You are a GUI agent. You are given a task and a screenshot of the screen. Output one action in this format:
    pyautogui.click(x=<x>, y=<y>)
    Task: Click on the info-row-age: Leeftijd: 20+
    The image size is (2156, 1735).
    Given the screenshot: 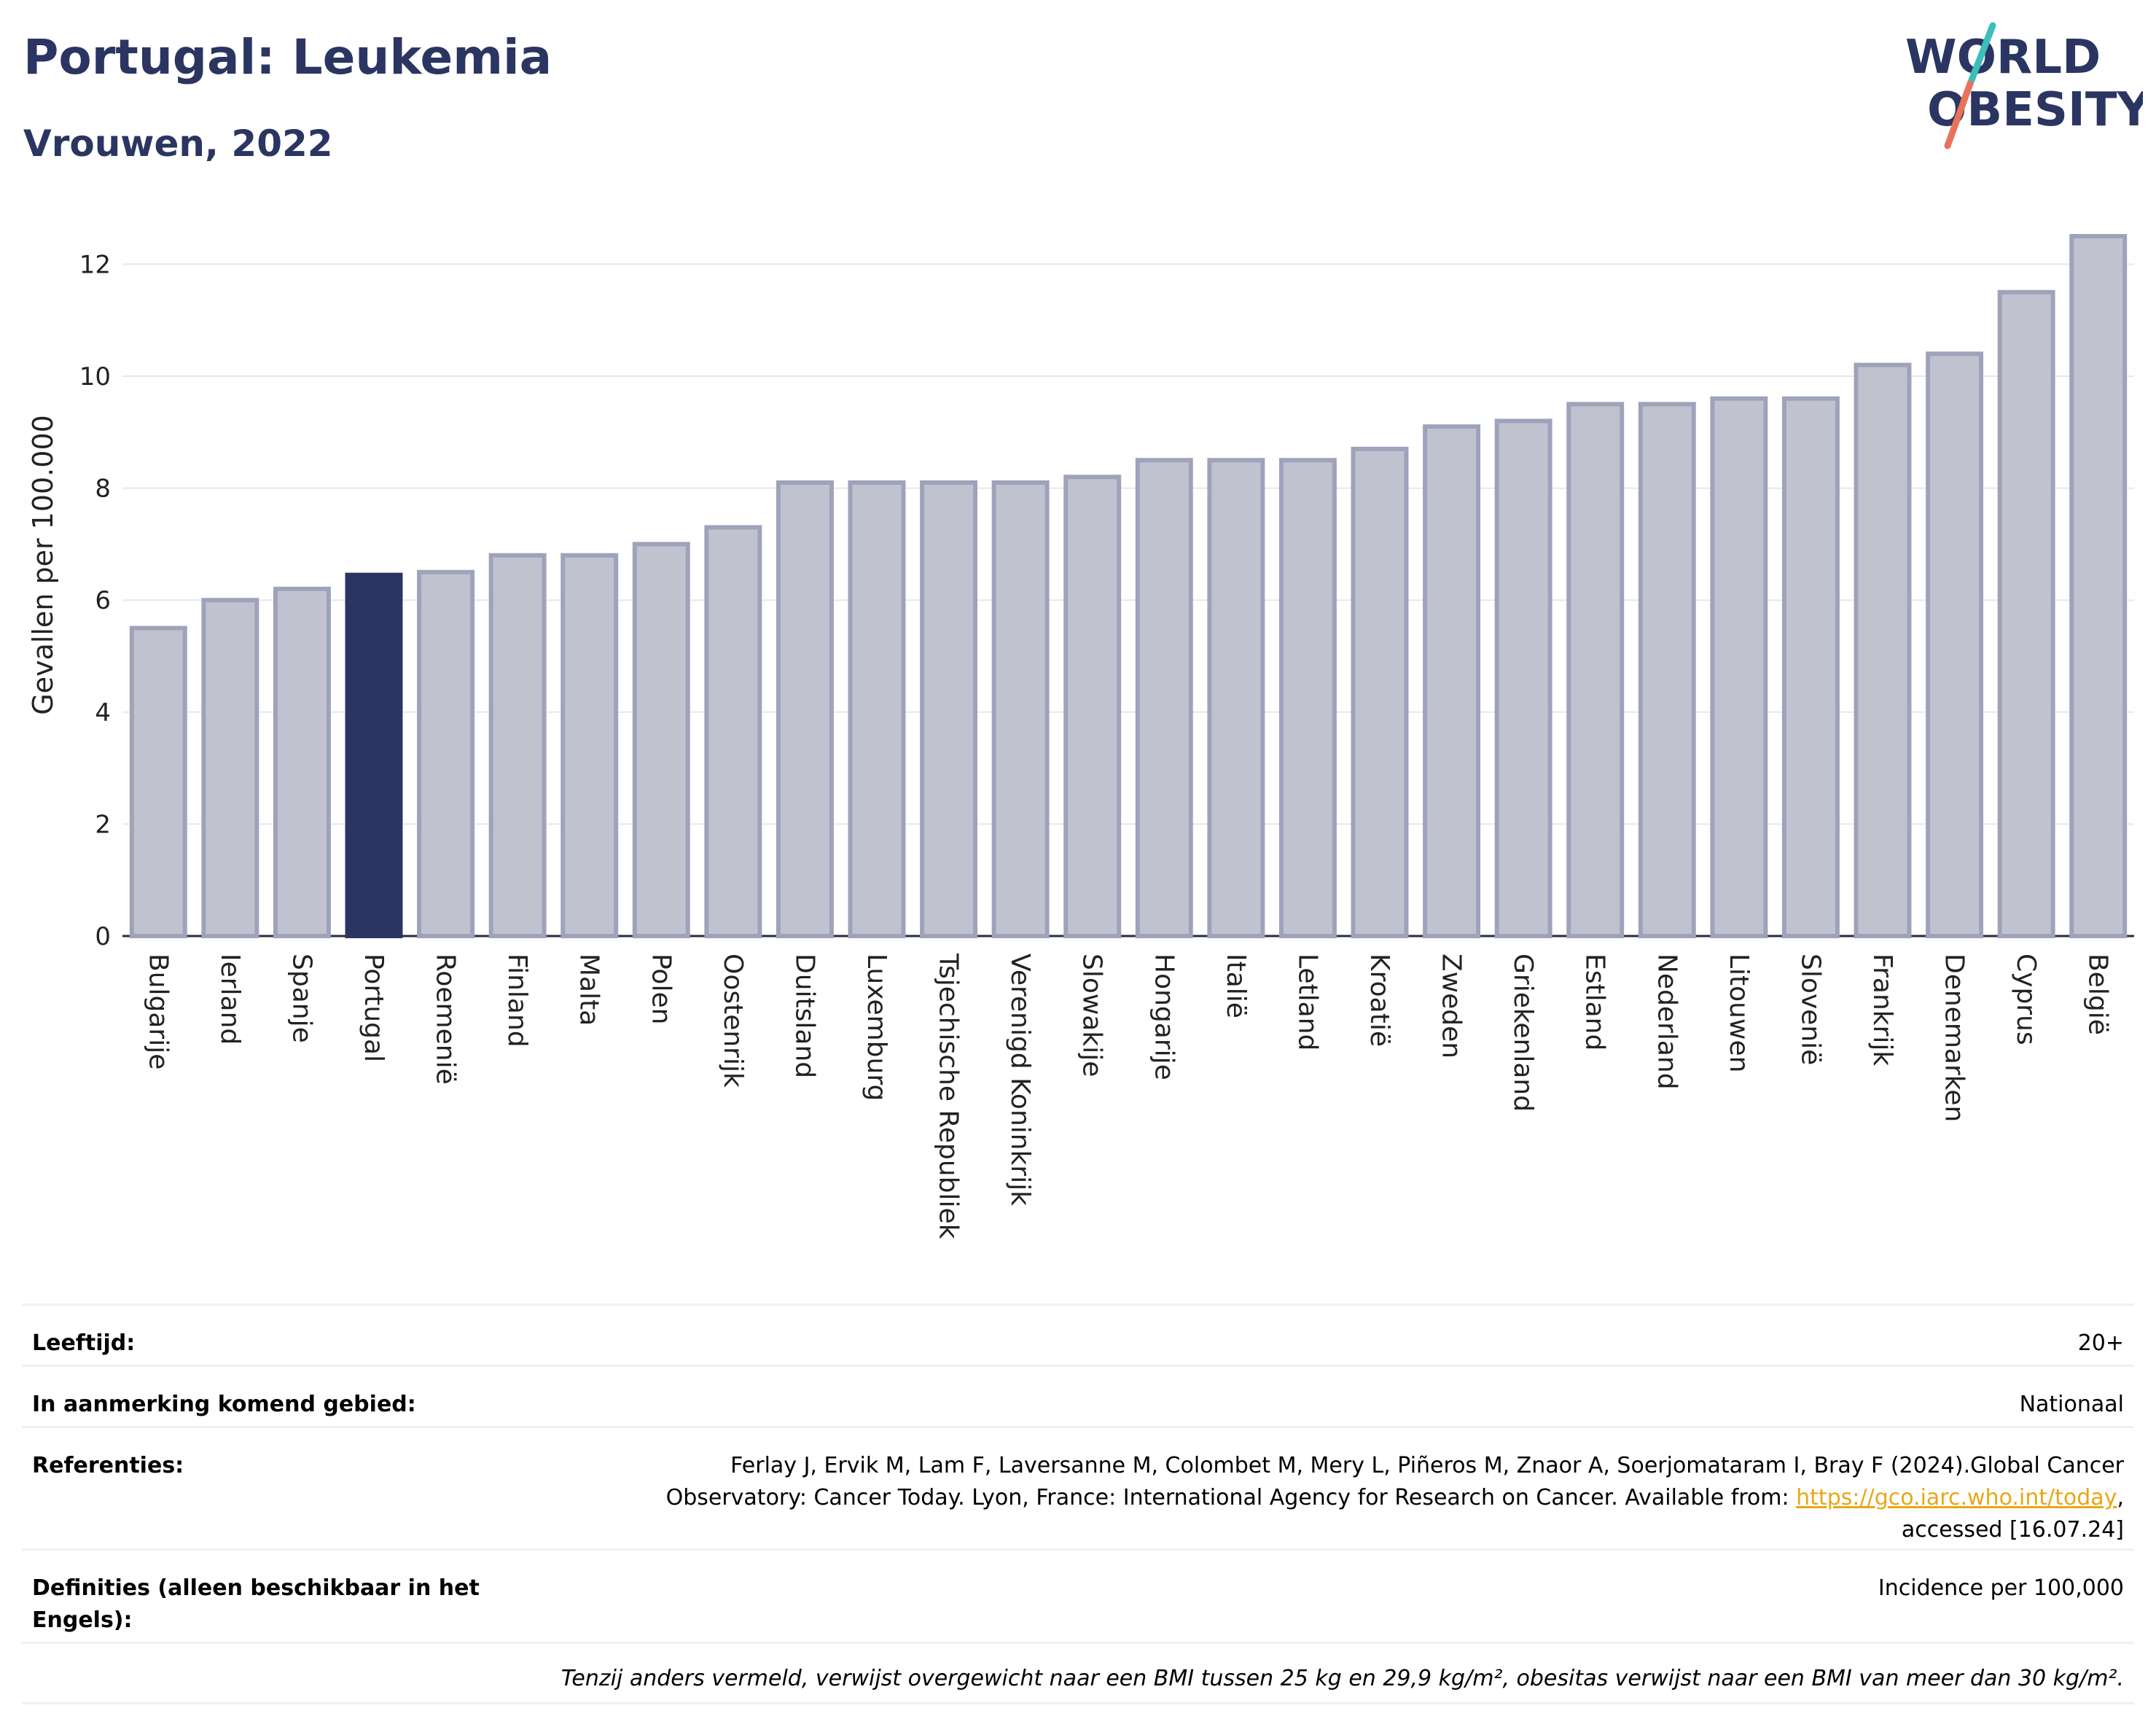 What is the action you would take?
    pyautogui.click(x=1078, y=1334)
    